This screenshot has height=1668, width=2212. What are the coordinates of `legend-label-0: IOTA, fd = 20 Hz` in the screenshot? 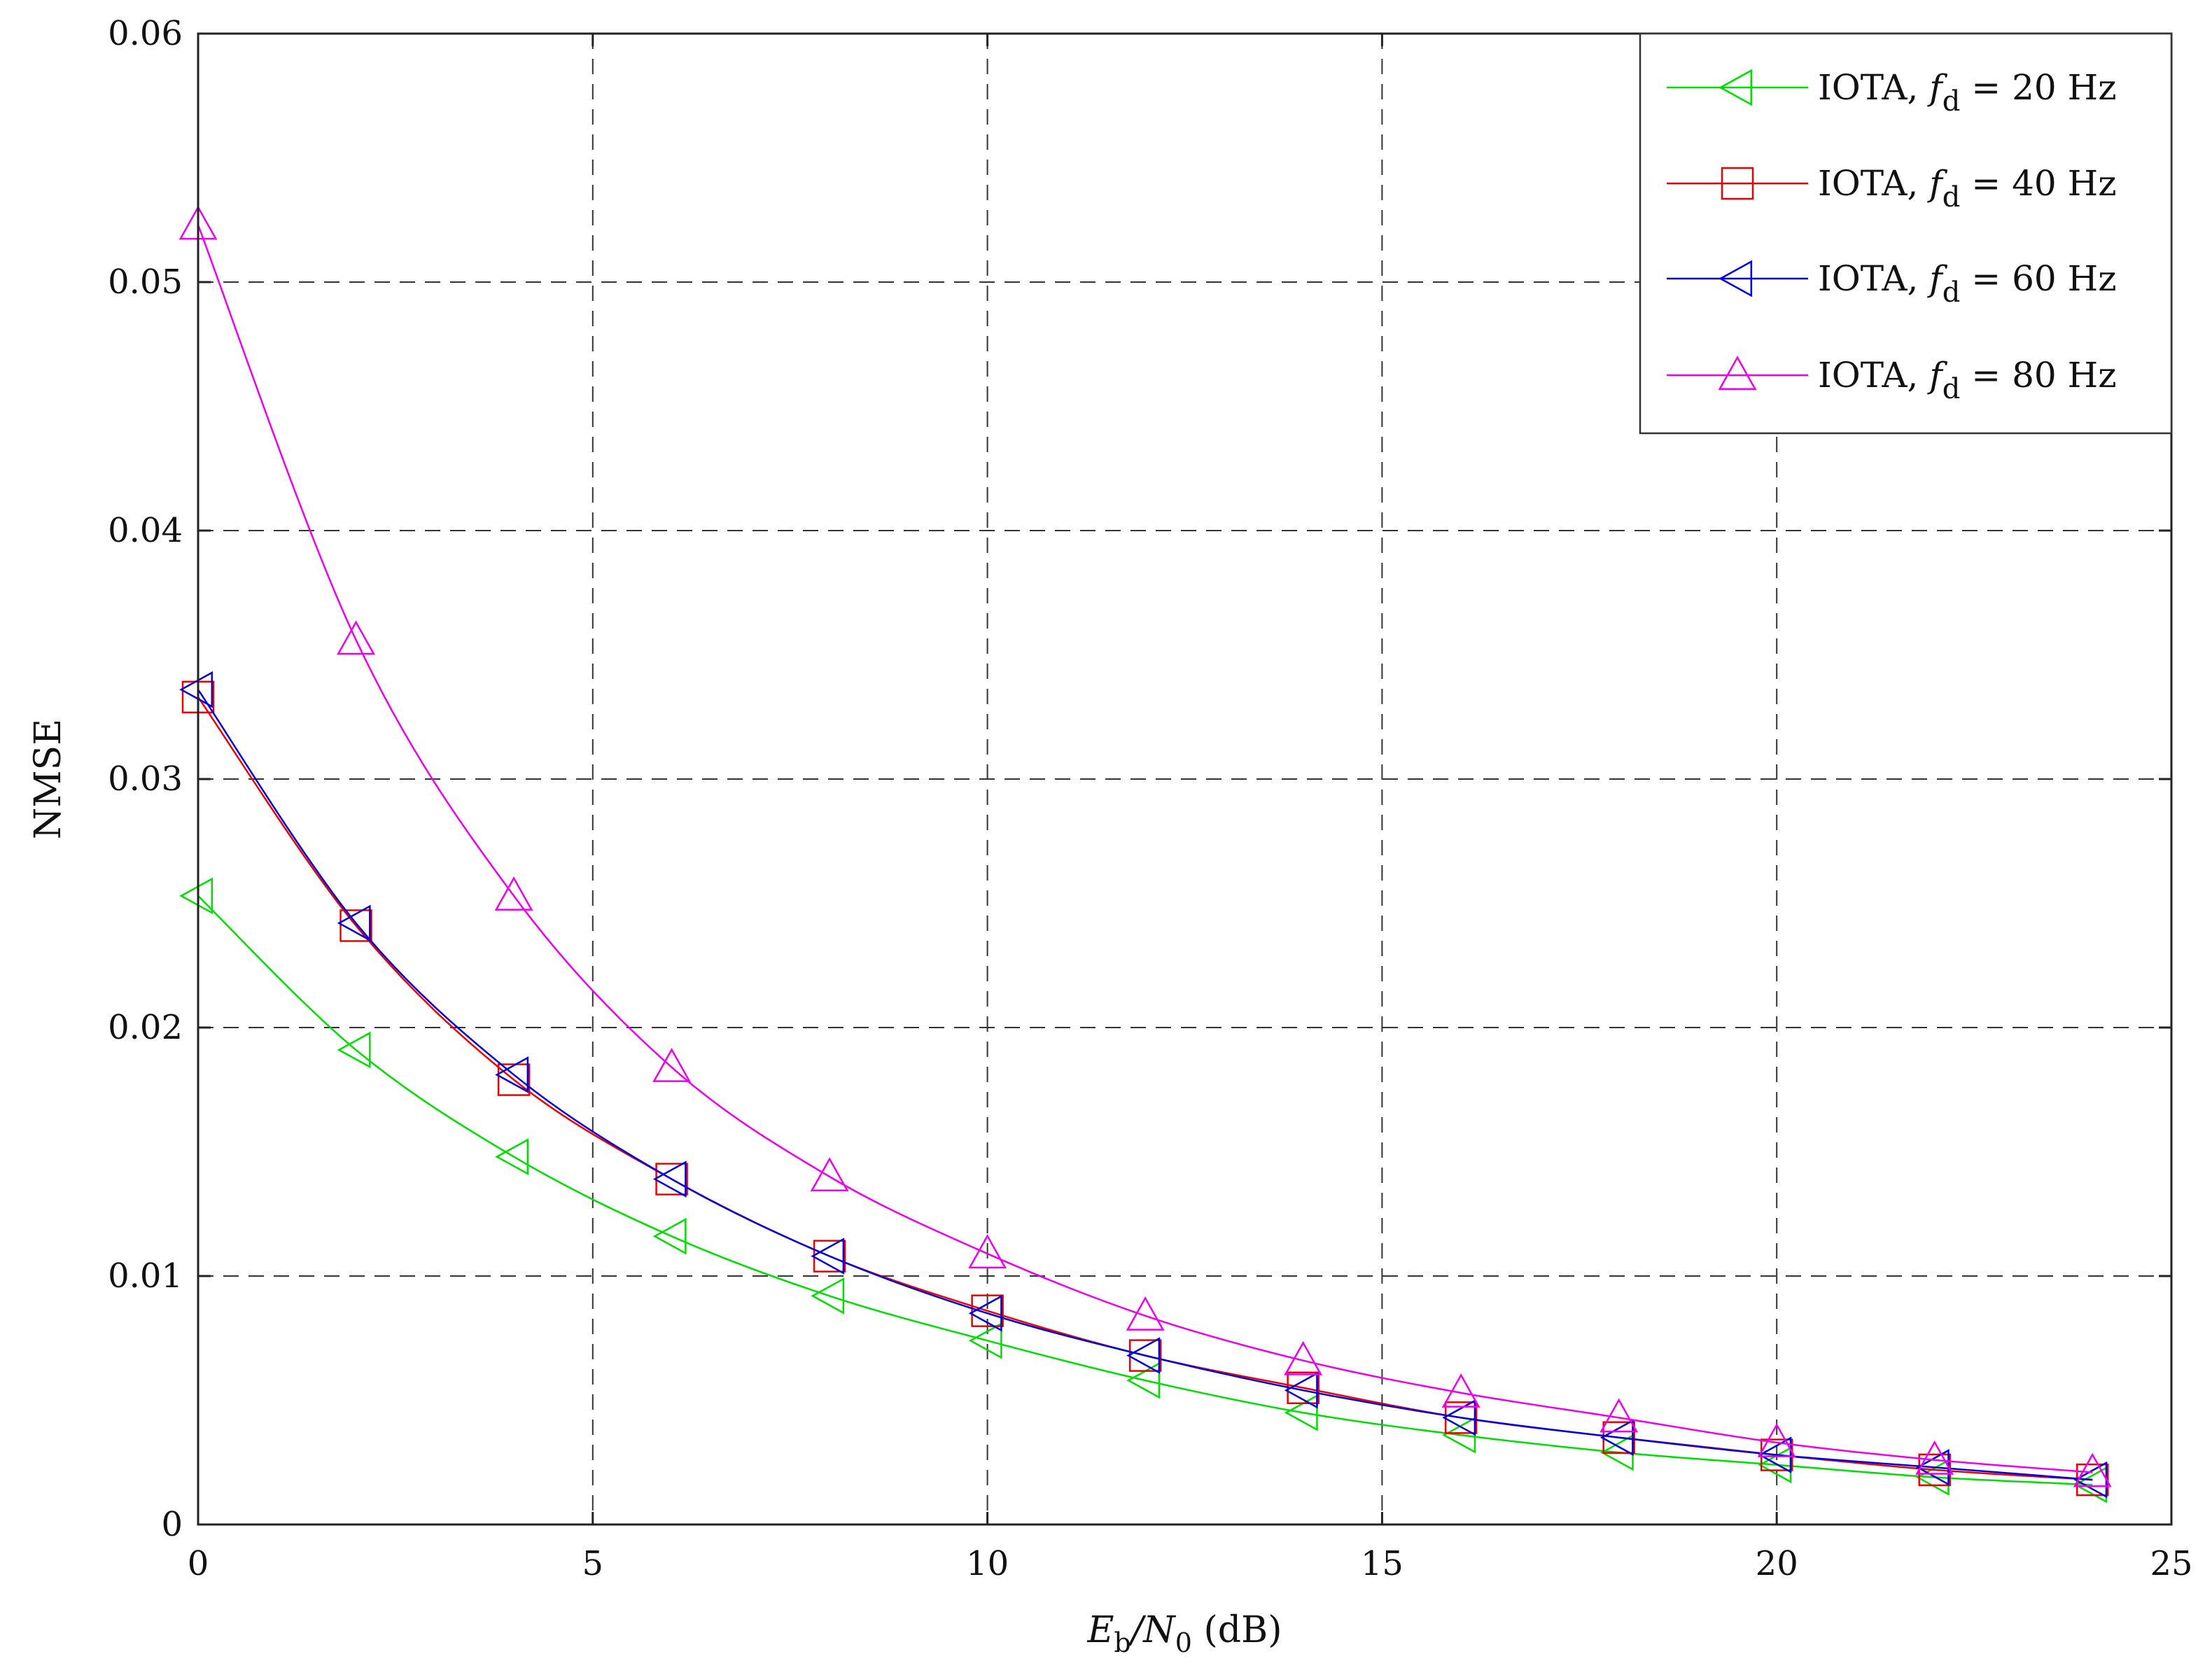 It's located at (1967, 92).